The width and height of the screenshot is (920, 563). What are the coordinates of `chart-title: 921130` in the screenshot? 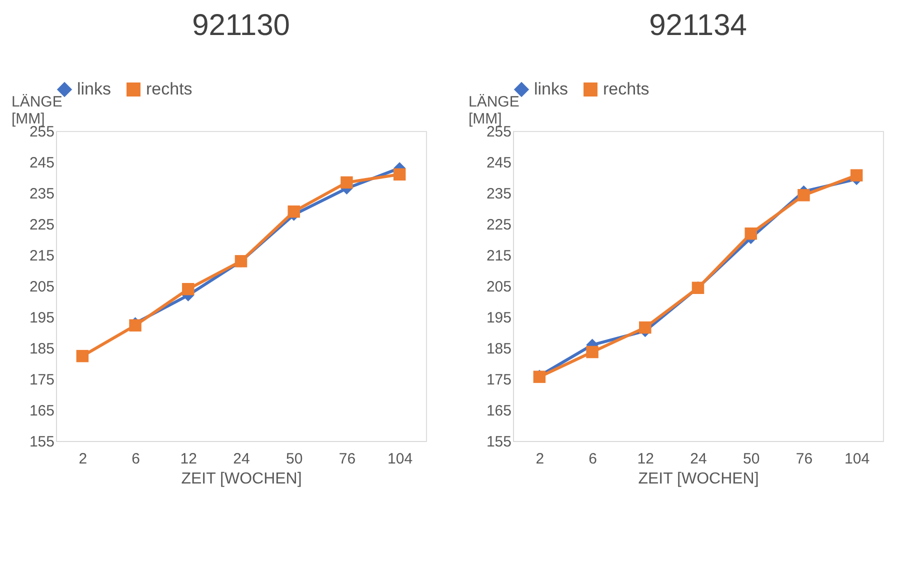 It's located at (241, 25).